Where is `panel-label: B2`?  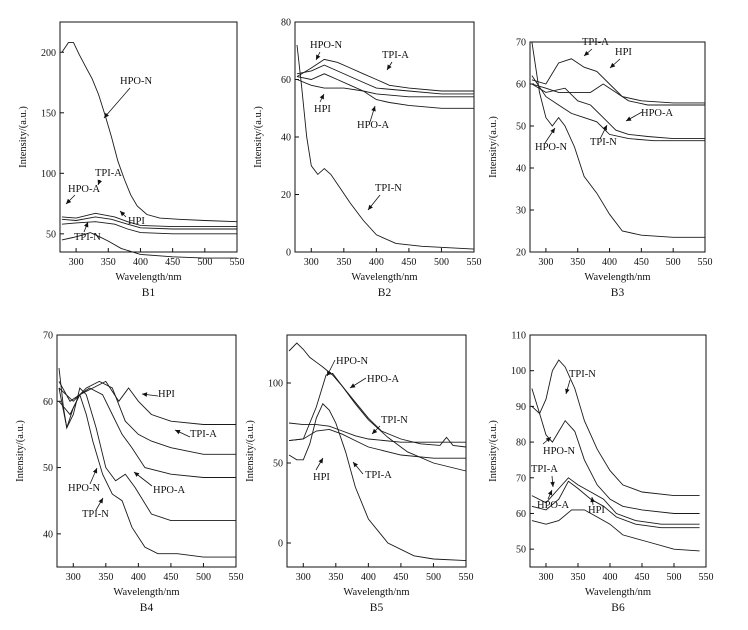 panel-label: B2 is located at coordinates (385, 293).